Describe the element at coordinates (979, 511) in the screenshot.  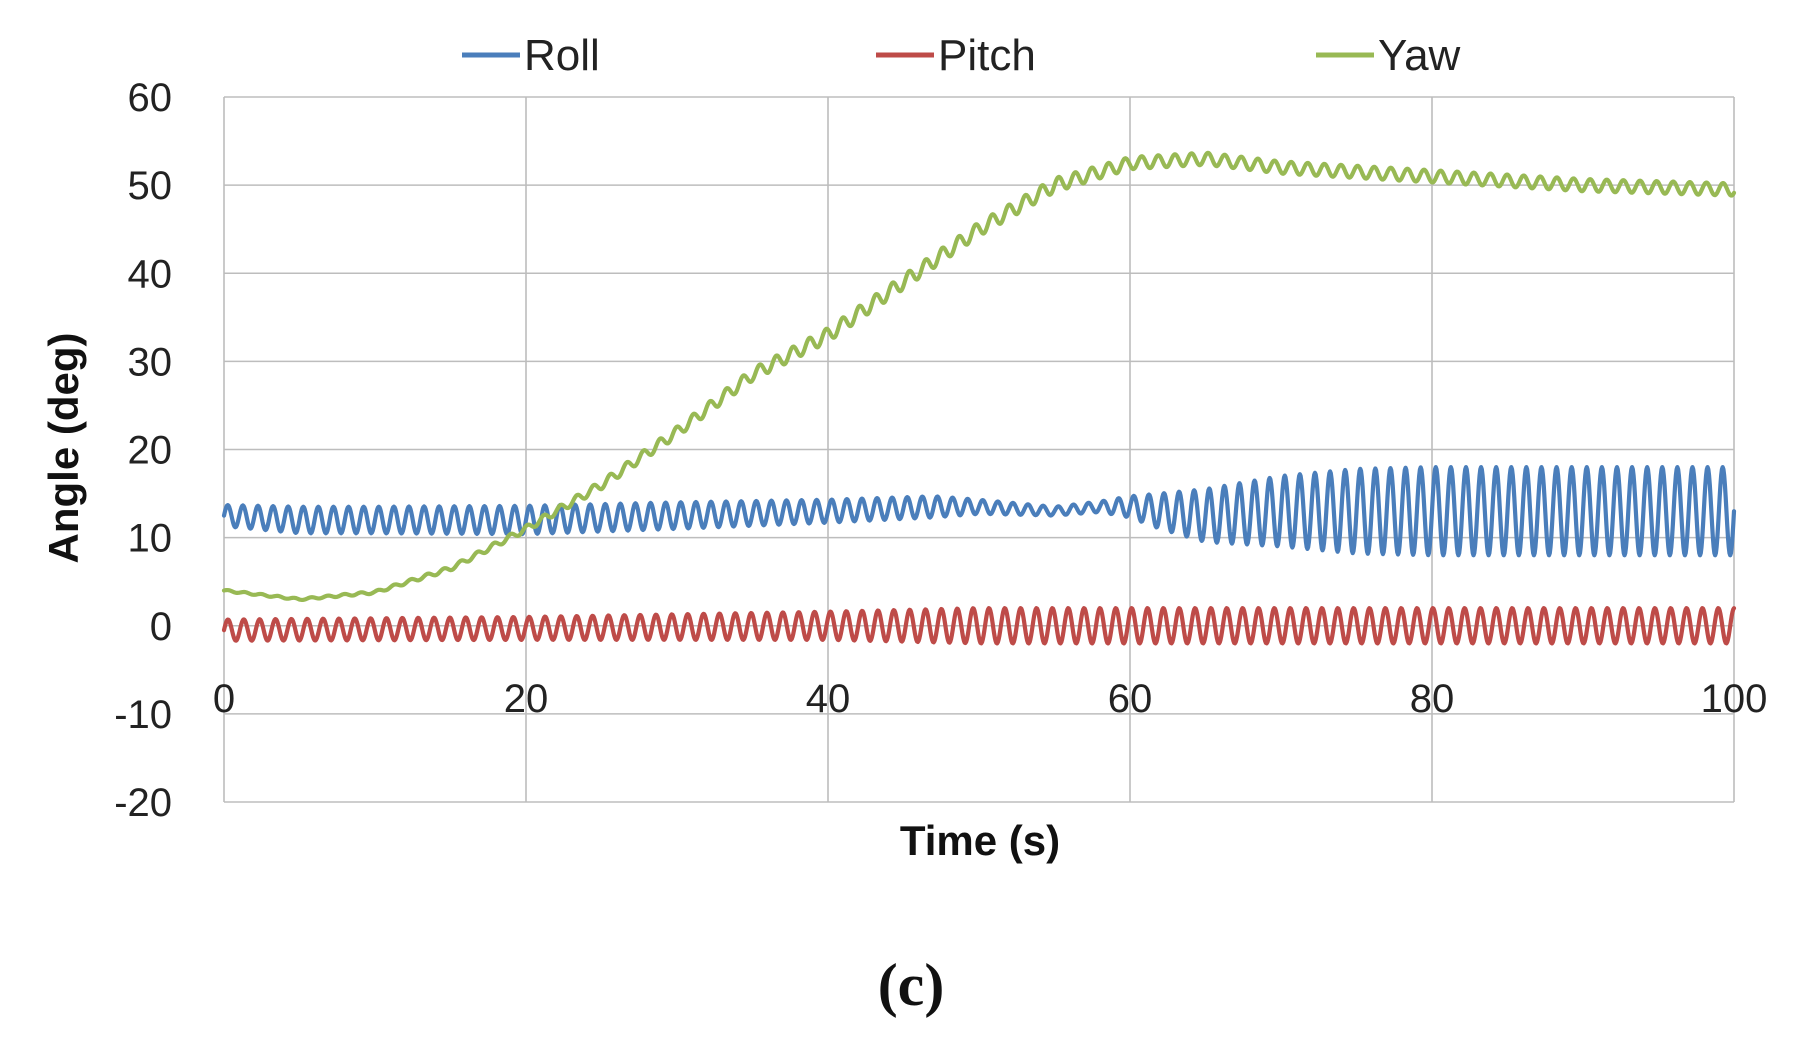
I see `series-line-roll` at that location.